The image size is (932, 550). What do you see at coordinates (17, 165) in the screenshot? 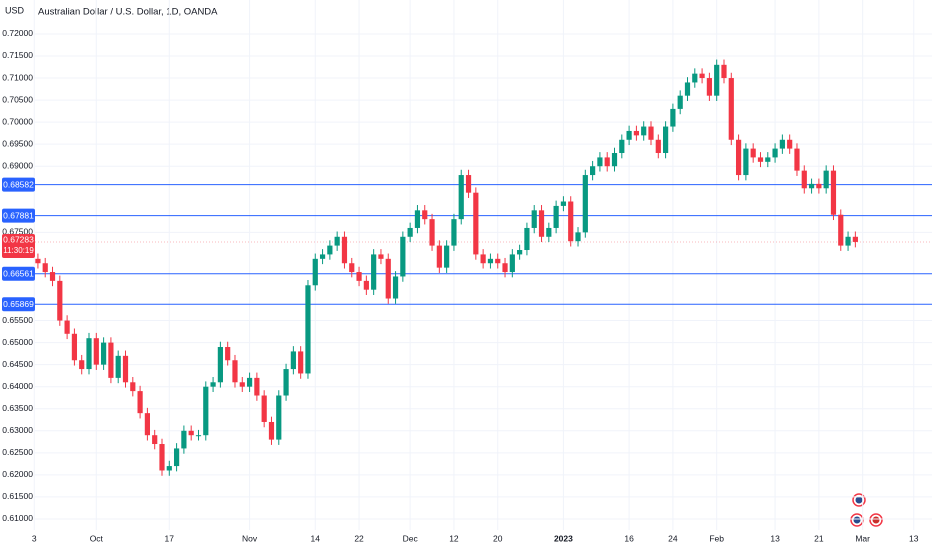
I see `y-tick-label: 0.69000` at bounding box center [17, 165].